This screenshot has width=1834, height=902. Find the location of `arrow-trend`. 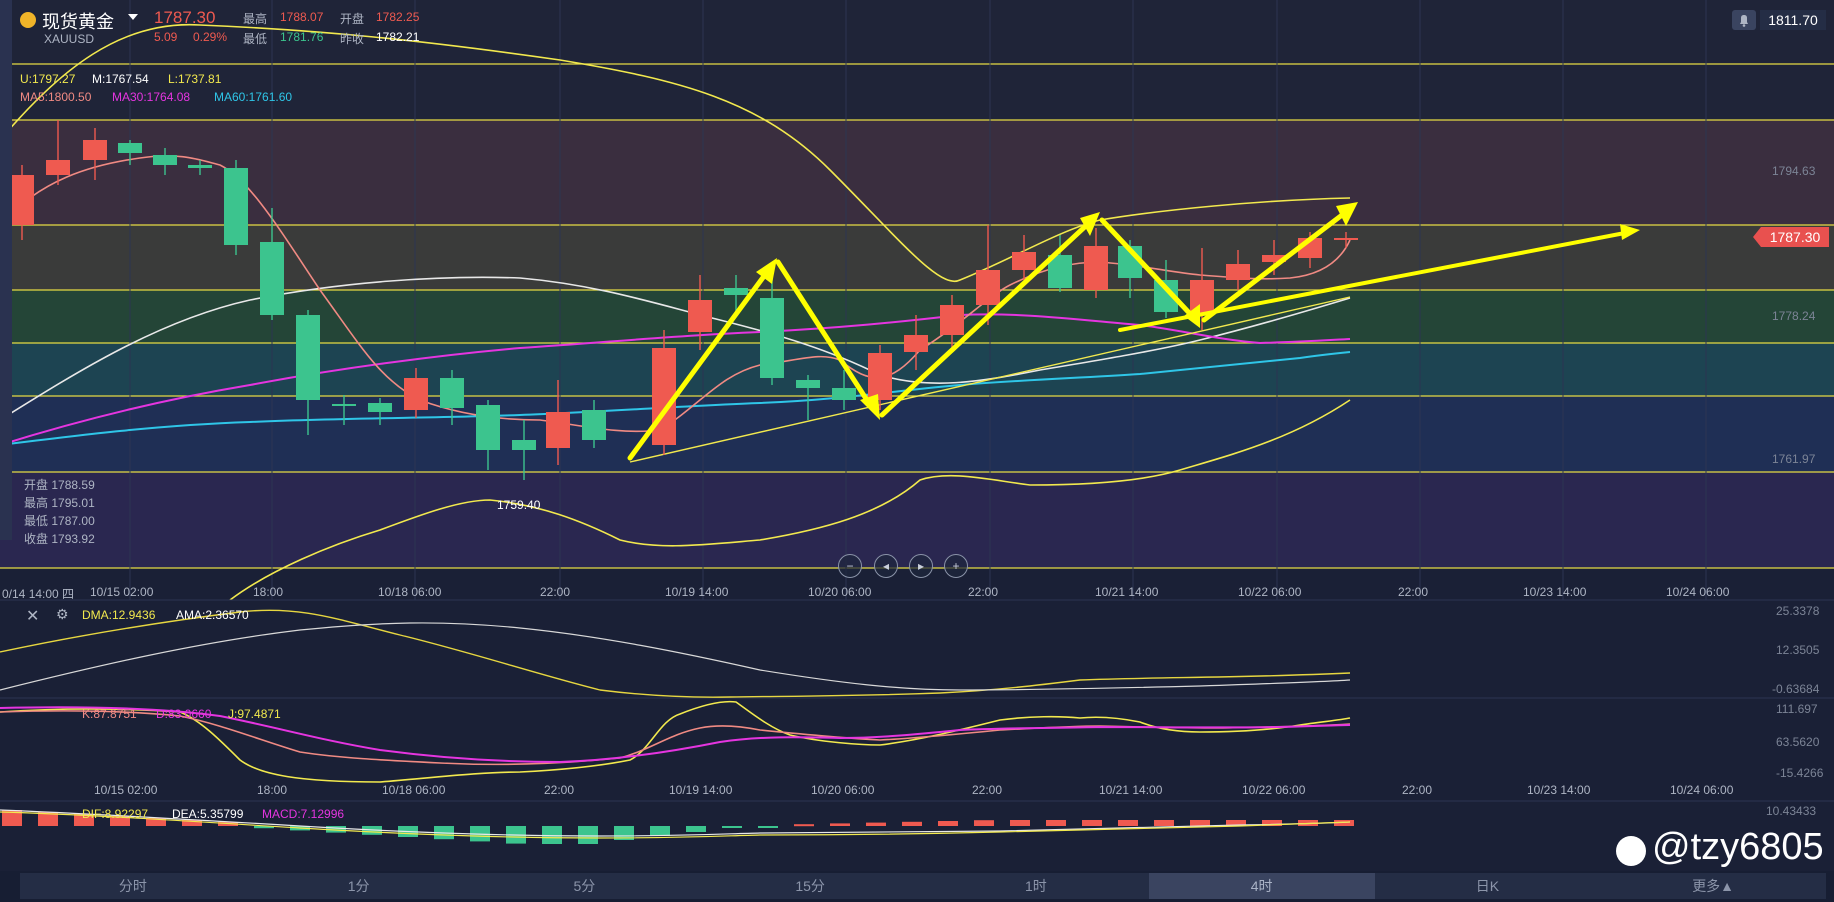

arrow-trend is located at coordinates (1375, 281).